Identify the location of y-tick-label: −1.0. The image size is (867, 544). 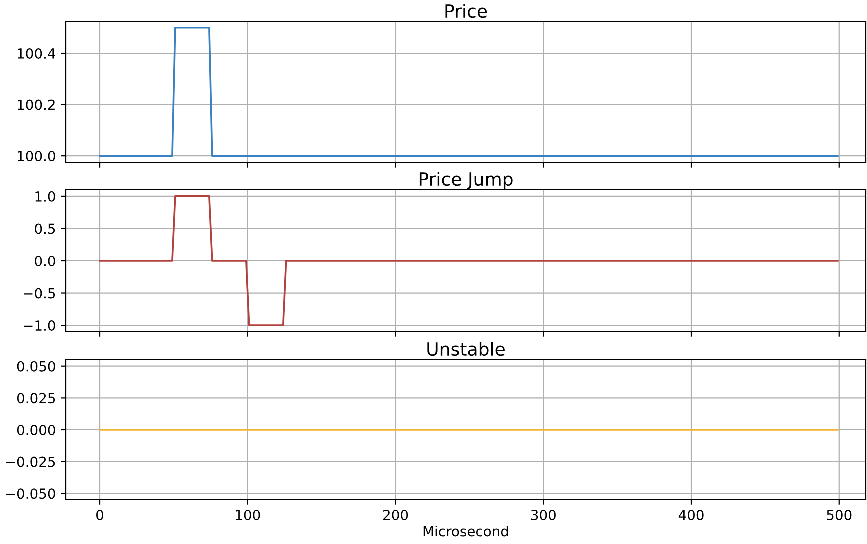
(40, 326).